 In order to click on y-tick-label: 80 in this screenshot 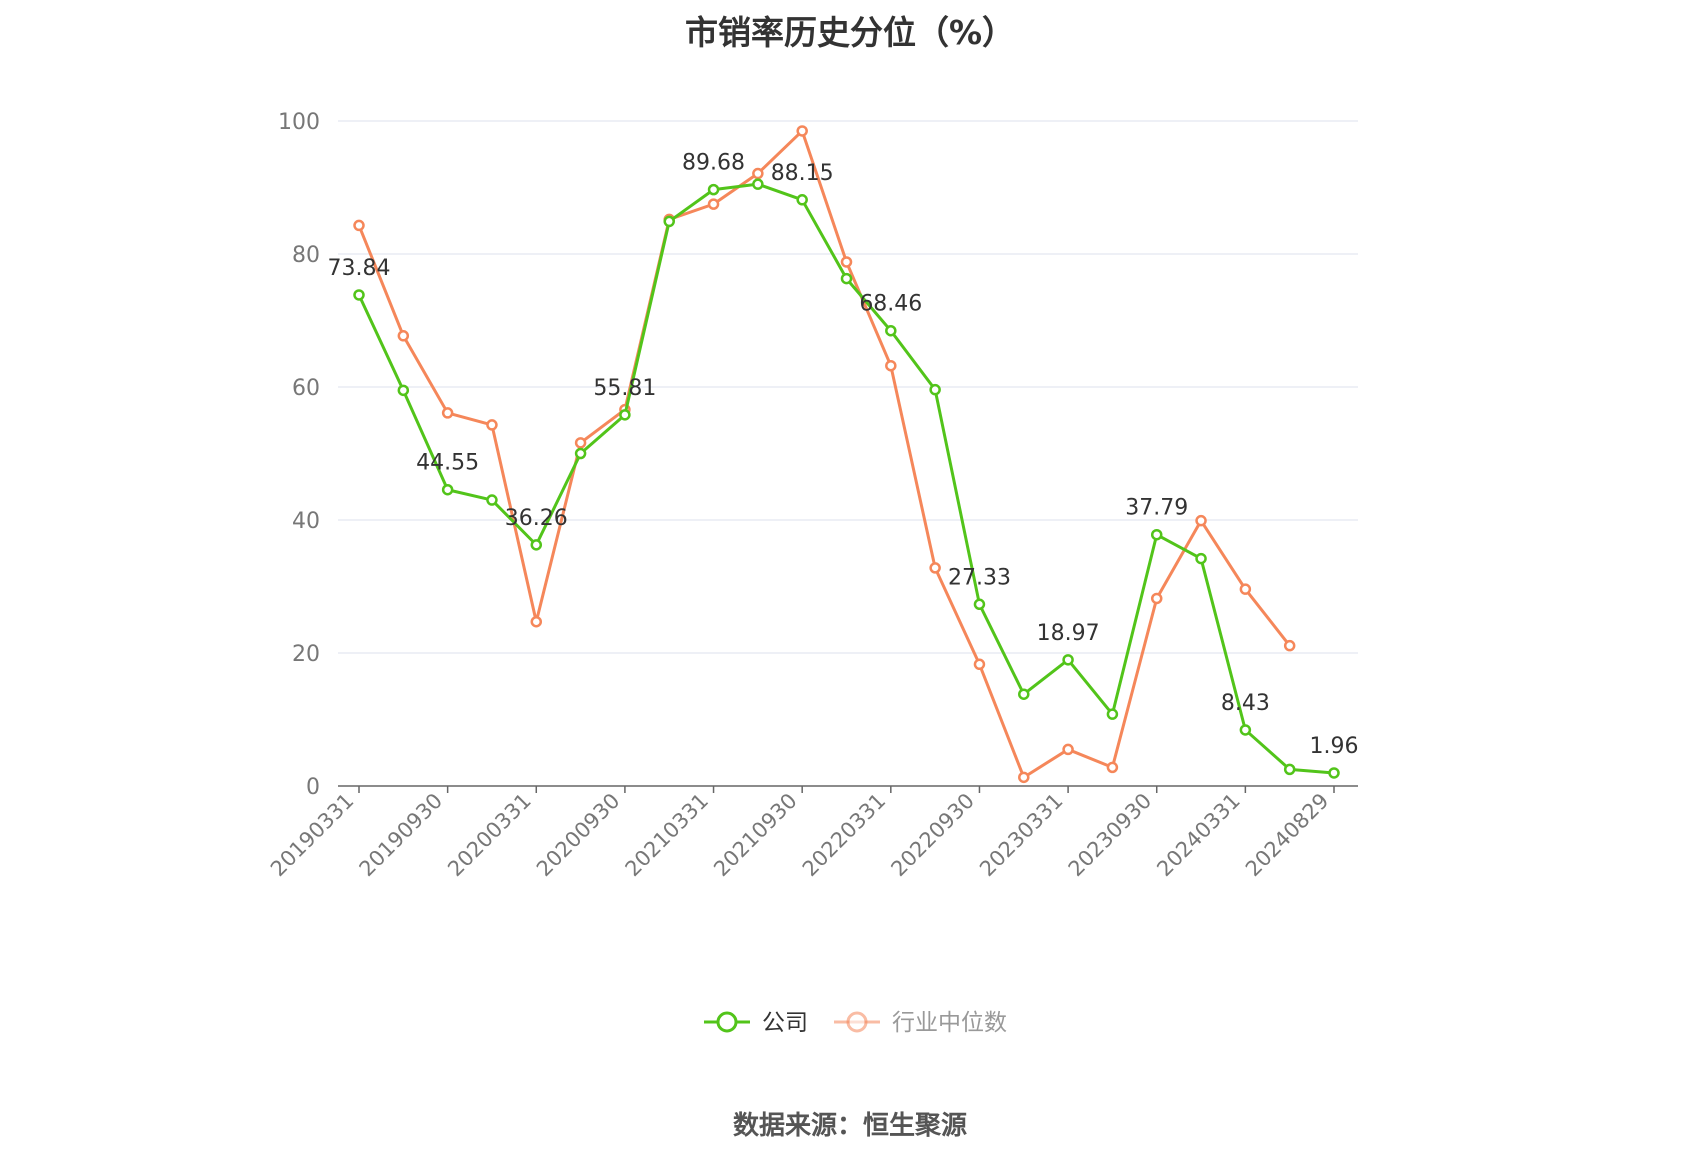, I will do `click(306, 255)`.